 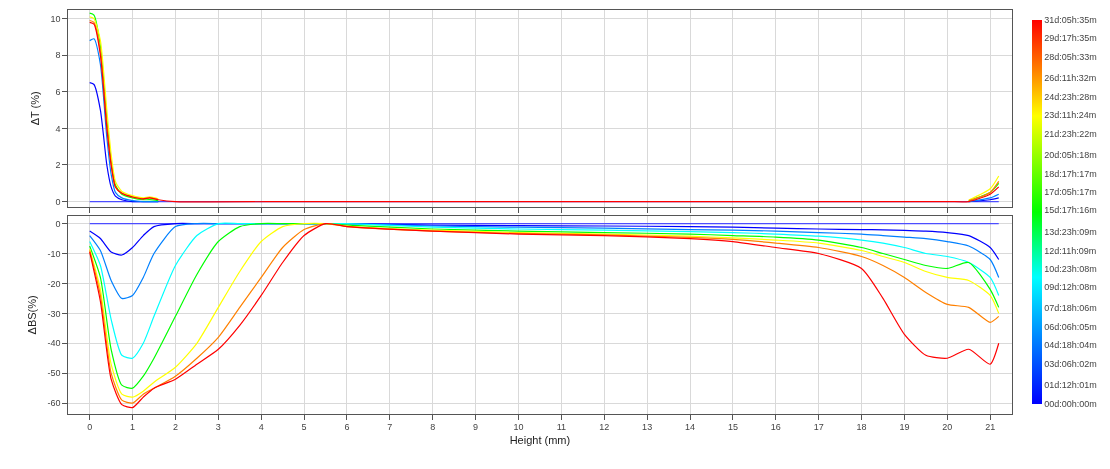 I want to click on color-bar-label: 06d:06h:05m, so click(x=1070, y=326).